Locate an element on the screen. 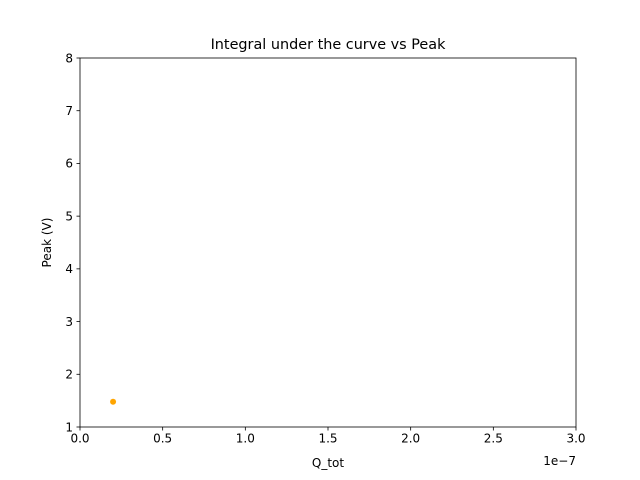 The image size is (640, 480). data-points is located at coordinates (113, 401).